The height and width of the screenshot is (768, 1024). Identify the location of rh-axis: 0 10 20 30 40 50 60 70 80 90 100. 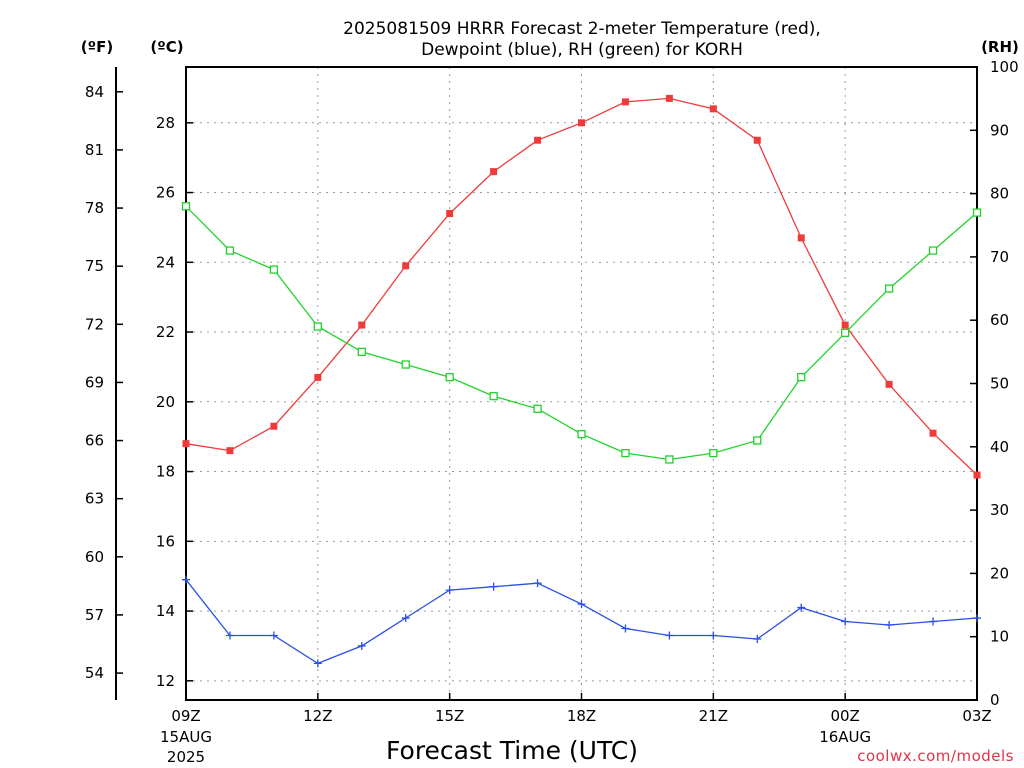
(994, 383).